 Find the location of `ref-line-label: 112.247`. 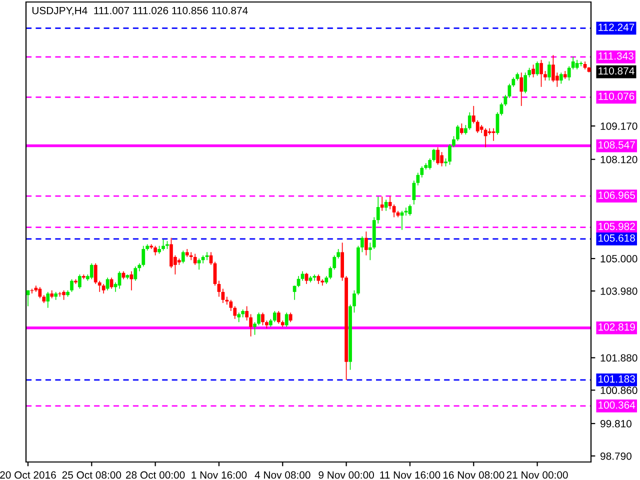

ref-line-label: 112.247 is located at coordinates (616, 27).